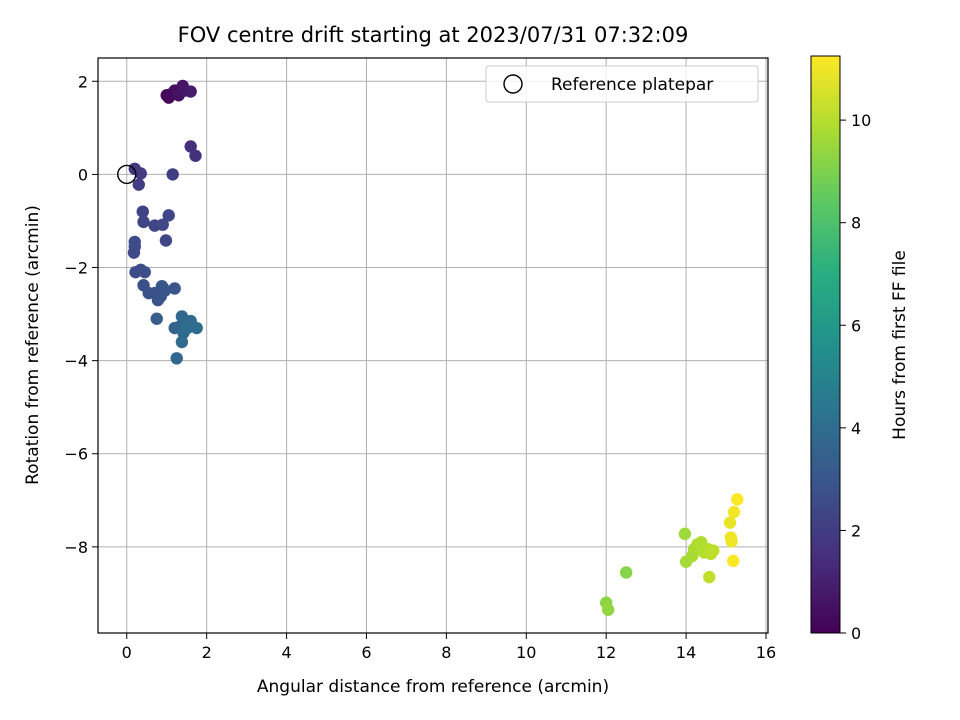 Image resolution: width=960 pixels, height=720 pixels. What do you see at coordinates (76, 268) in the screenshot?
I see `y-tick-label: −2` at bounding box center [76, 268].